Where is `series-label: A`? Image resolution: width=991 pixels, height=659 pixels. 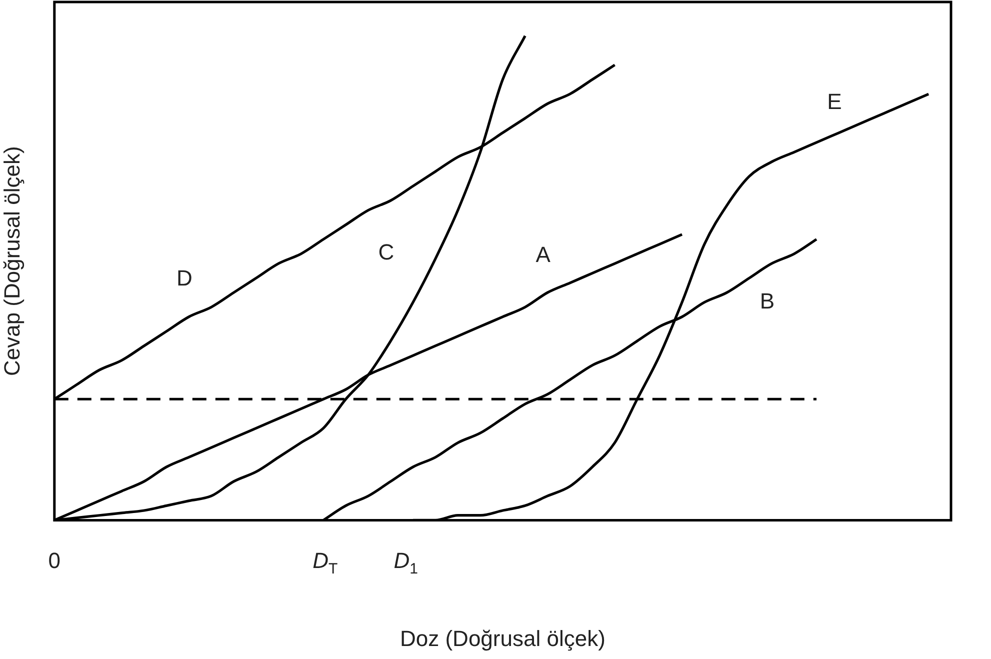
series-label: A is located at coordinates (543, 254).